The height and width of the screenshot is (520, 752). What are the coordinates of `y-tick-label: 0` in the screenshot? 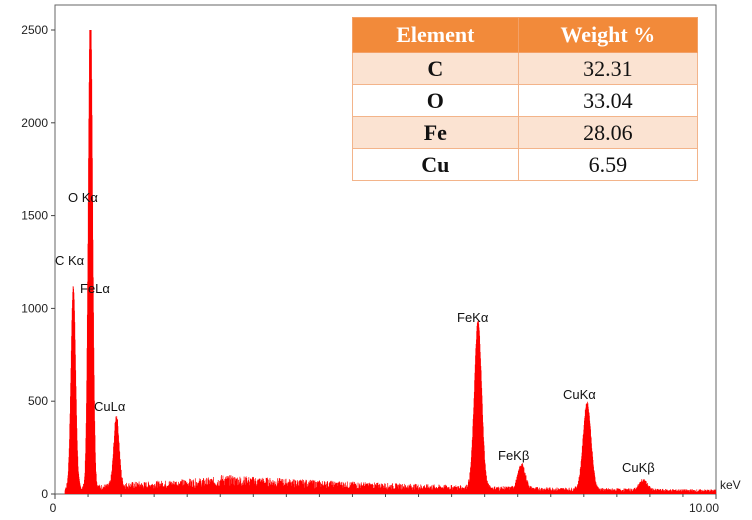 It's located at (44, 494).